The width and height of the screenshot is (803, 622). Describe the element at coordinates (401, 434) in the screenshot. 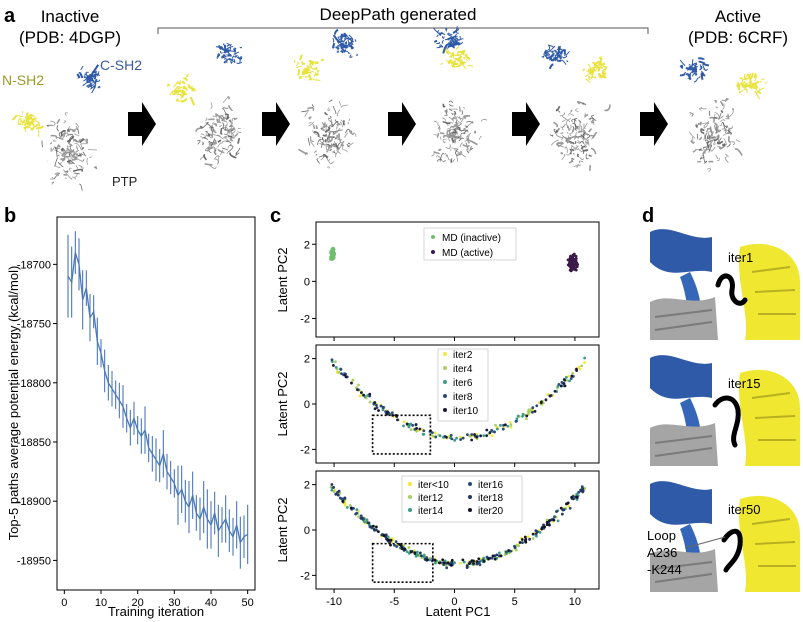

I see `highlight-box` at that location.